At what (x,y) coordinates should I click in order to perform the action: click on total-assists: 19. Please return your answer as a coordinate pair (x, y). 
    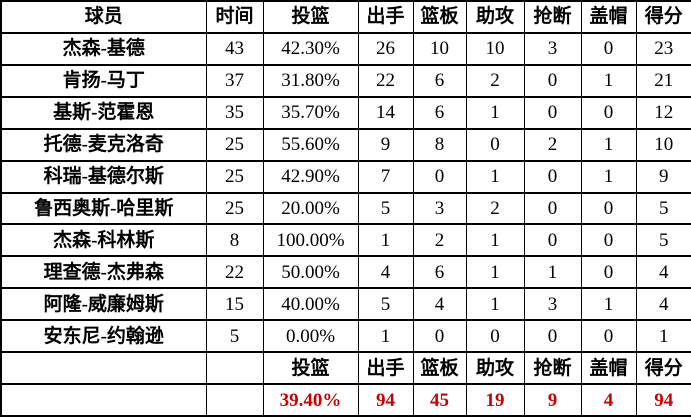
    Looking at the image, I should click on (495, 400).